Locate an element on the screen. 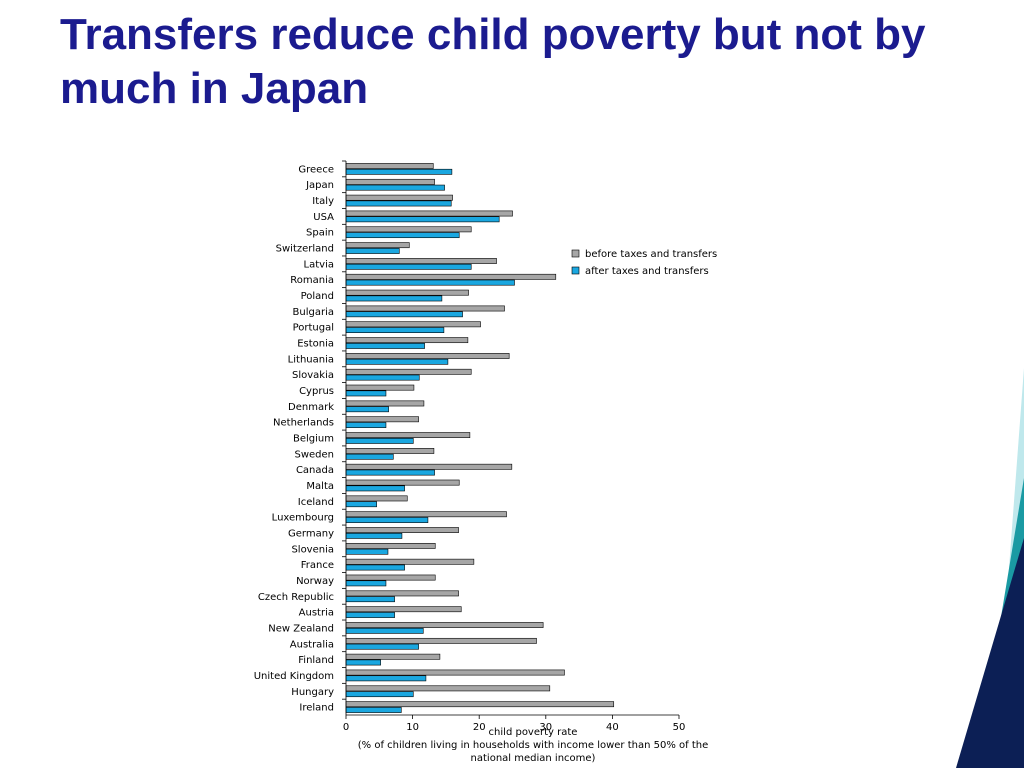 The width and height of the screenshot is (1024, 768). category-label: Hungary is located at coordinates (312, 692).